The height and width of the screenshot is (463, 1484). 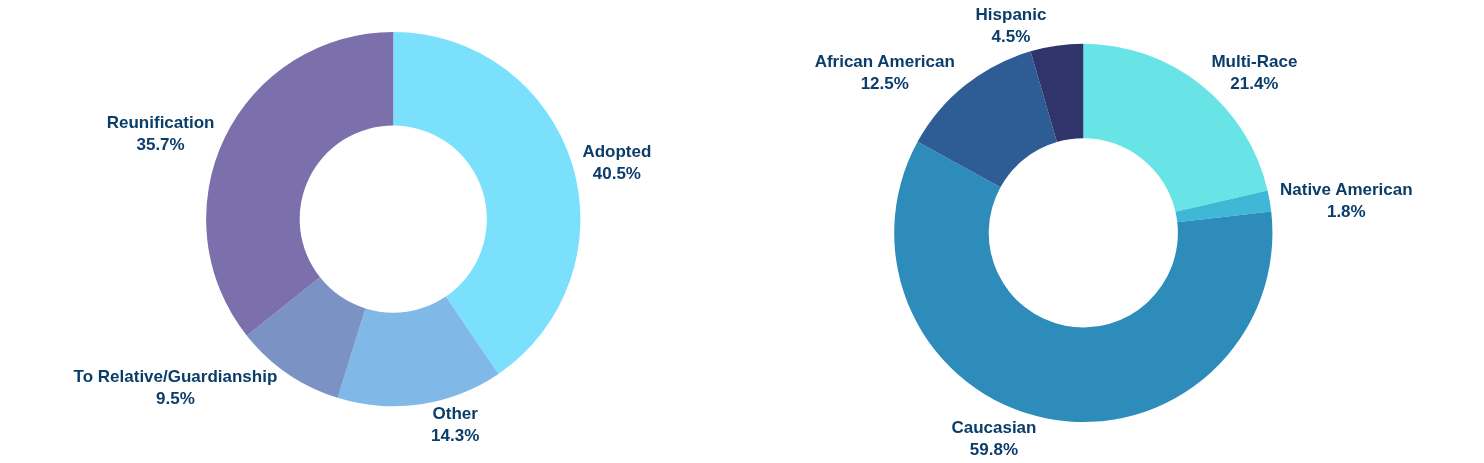 I want to click on data-label: 40.5%, so click(x=616, y=173).